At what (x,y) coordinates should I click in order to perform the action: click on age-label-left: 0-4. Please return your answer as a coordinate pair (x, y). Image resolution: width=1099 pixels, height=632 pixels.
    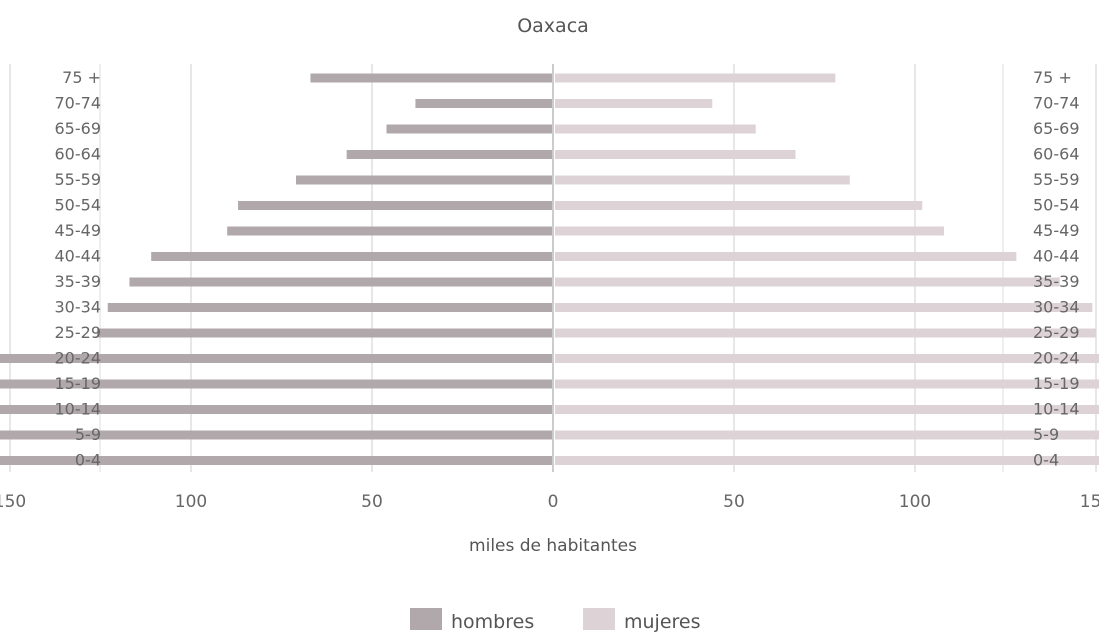
    Looking at the image, I should click on (88, 460).